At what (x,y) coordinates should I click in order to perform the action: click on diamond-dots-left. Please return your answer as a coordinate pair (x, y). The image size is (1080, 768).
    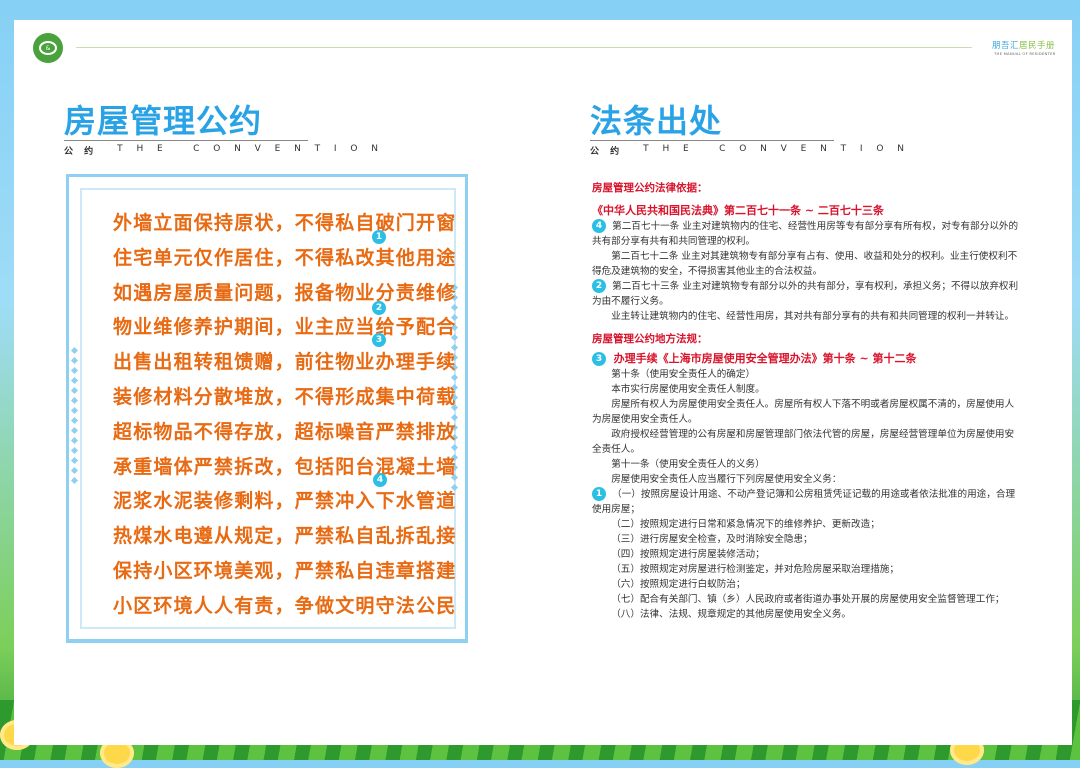
    Looking at the image, I should click on (74, 415).